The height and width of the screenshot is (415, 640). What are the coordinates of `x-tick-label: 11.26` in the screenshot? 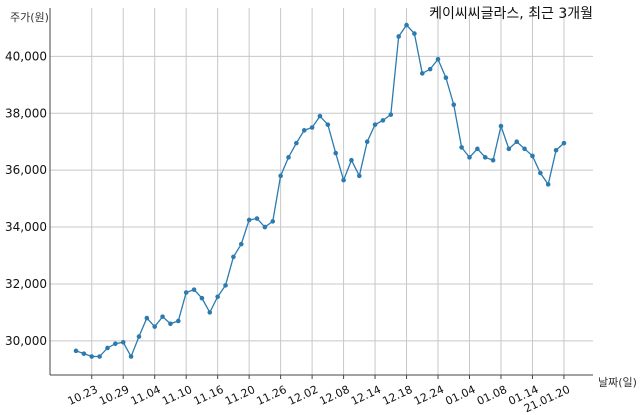 It's located at (272, 395).